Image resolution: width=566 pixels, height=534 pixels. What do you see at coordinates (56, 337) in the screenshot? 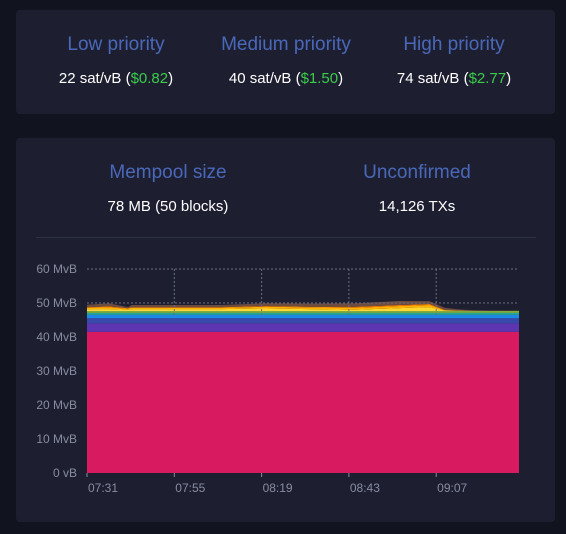
I see `y-tick-label: 40 MvB` at bounding box center [56, 337].